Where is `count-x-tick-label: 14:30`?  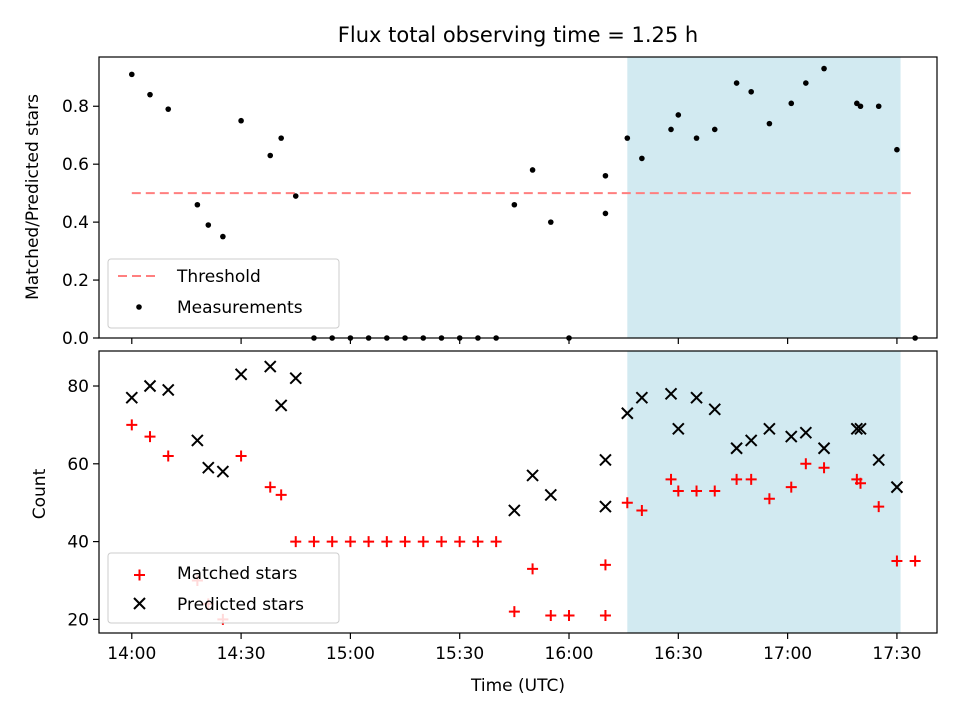 count-x-tick-label: 14:30 is located at coordinates (241, 654).